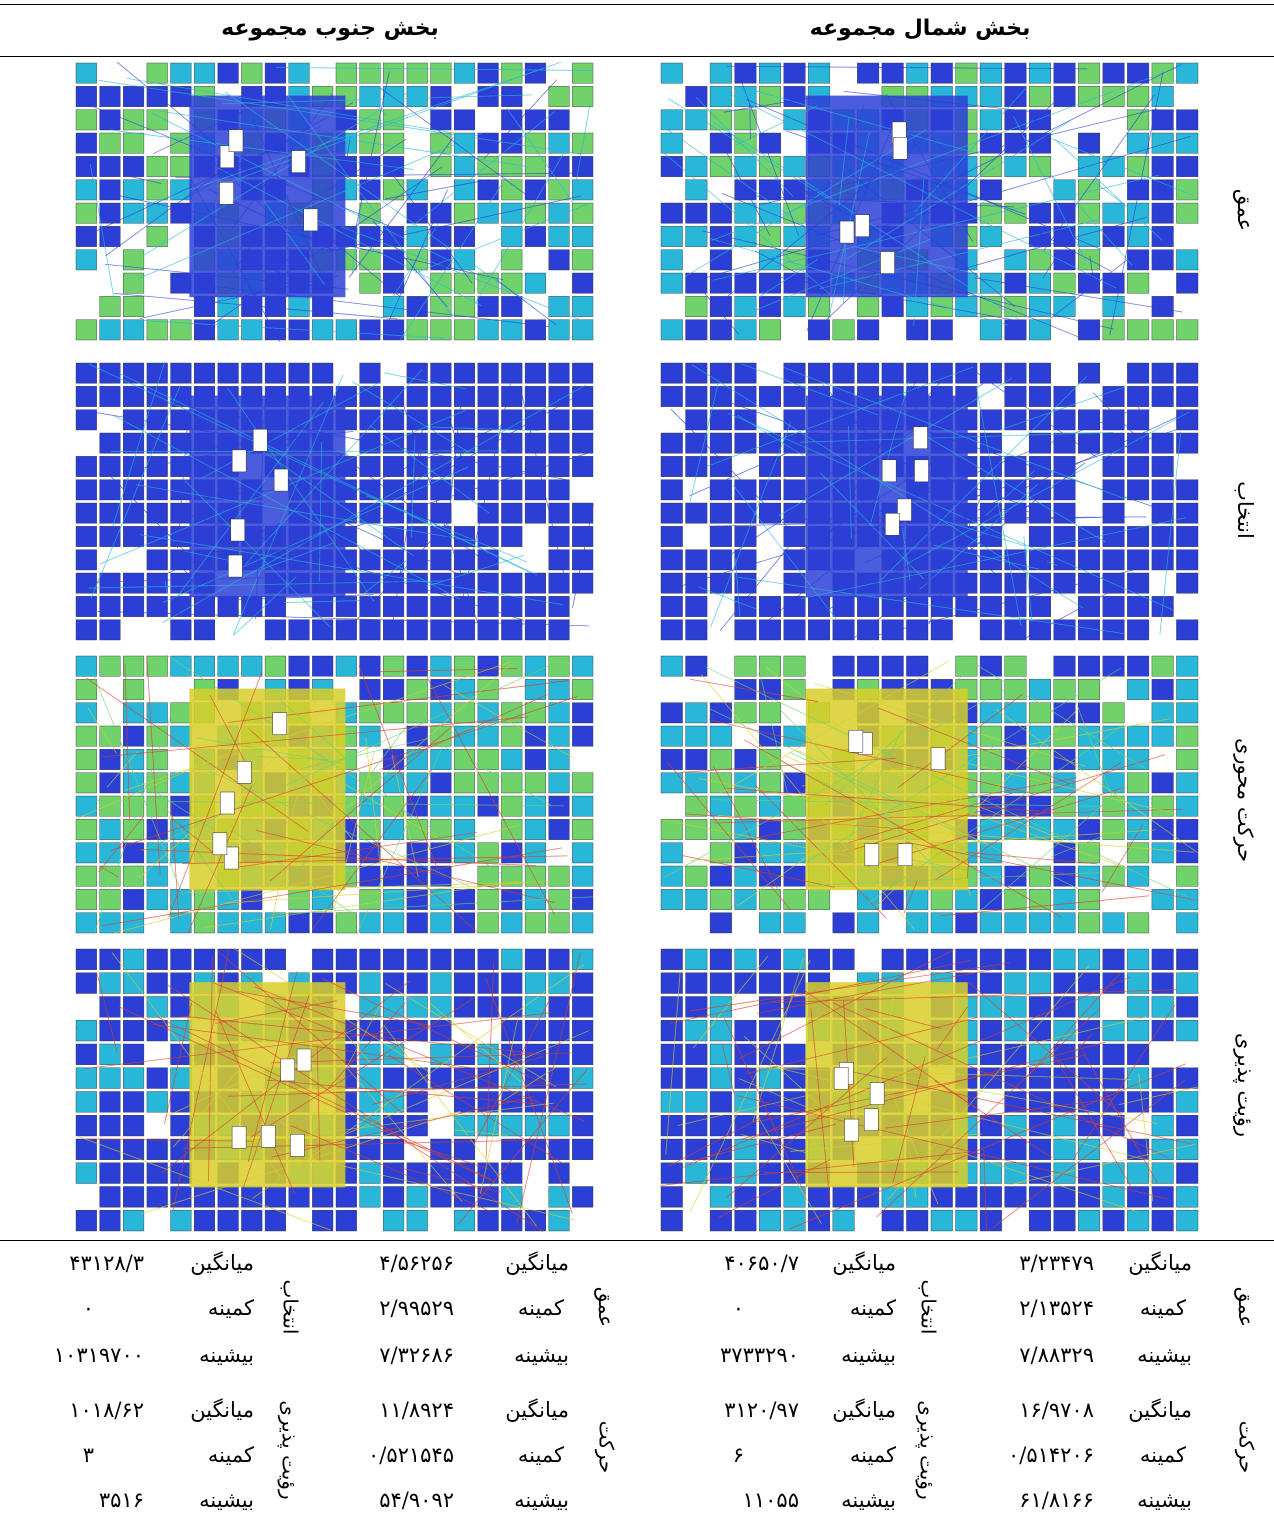 The height and width of the screenshot is (1522, 1274). What do you see at coordinates (761, 1410) in the screenshot?
I see `stats-north-visibility-mean: ۳۱۲۰/۹۷` at bounding box center [761, 1410].